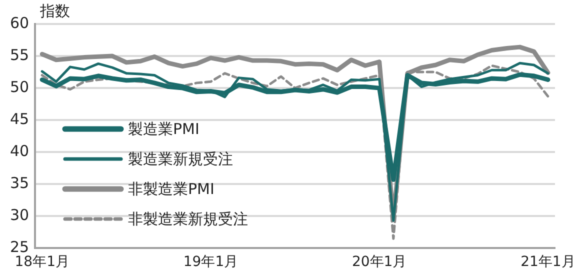 The height and width of the screenshot is (279, 585). Describe the element at coordinates (20, 215) in the screenshot. I see `y-tick-label: 30` at that location.